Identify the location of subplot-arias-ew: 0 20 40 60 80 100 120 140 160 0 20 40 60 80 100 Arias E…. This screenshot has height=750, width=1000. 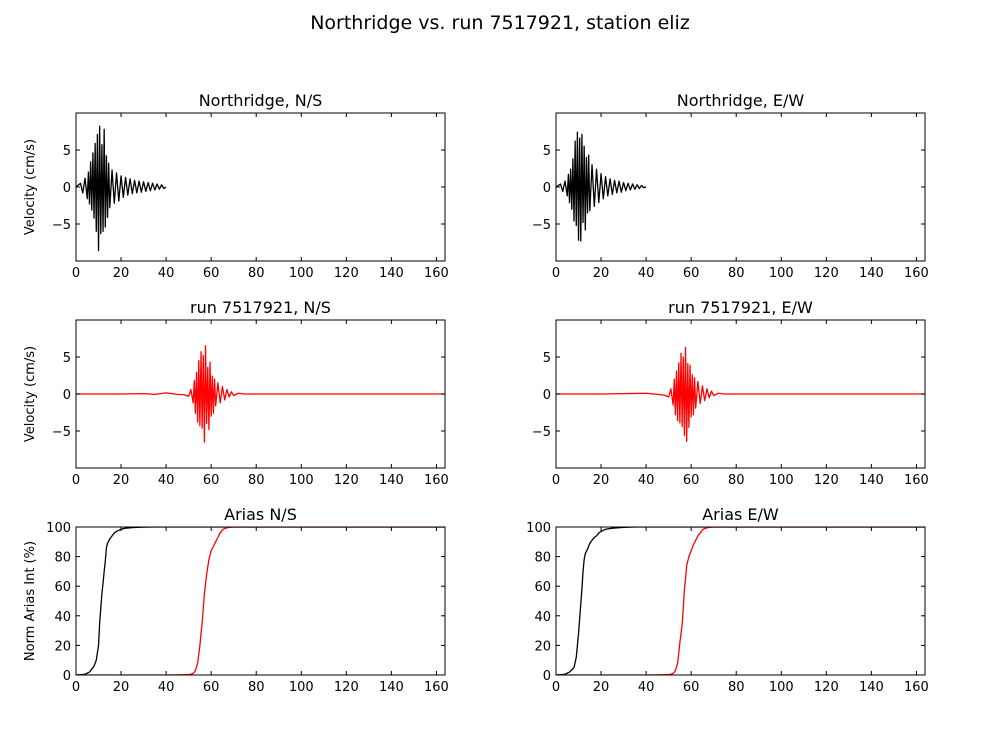
(727, 600).